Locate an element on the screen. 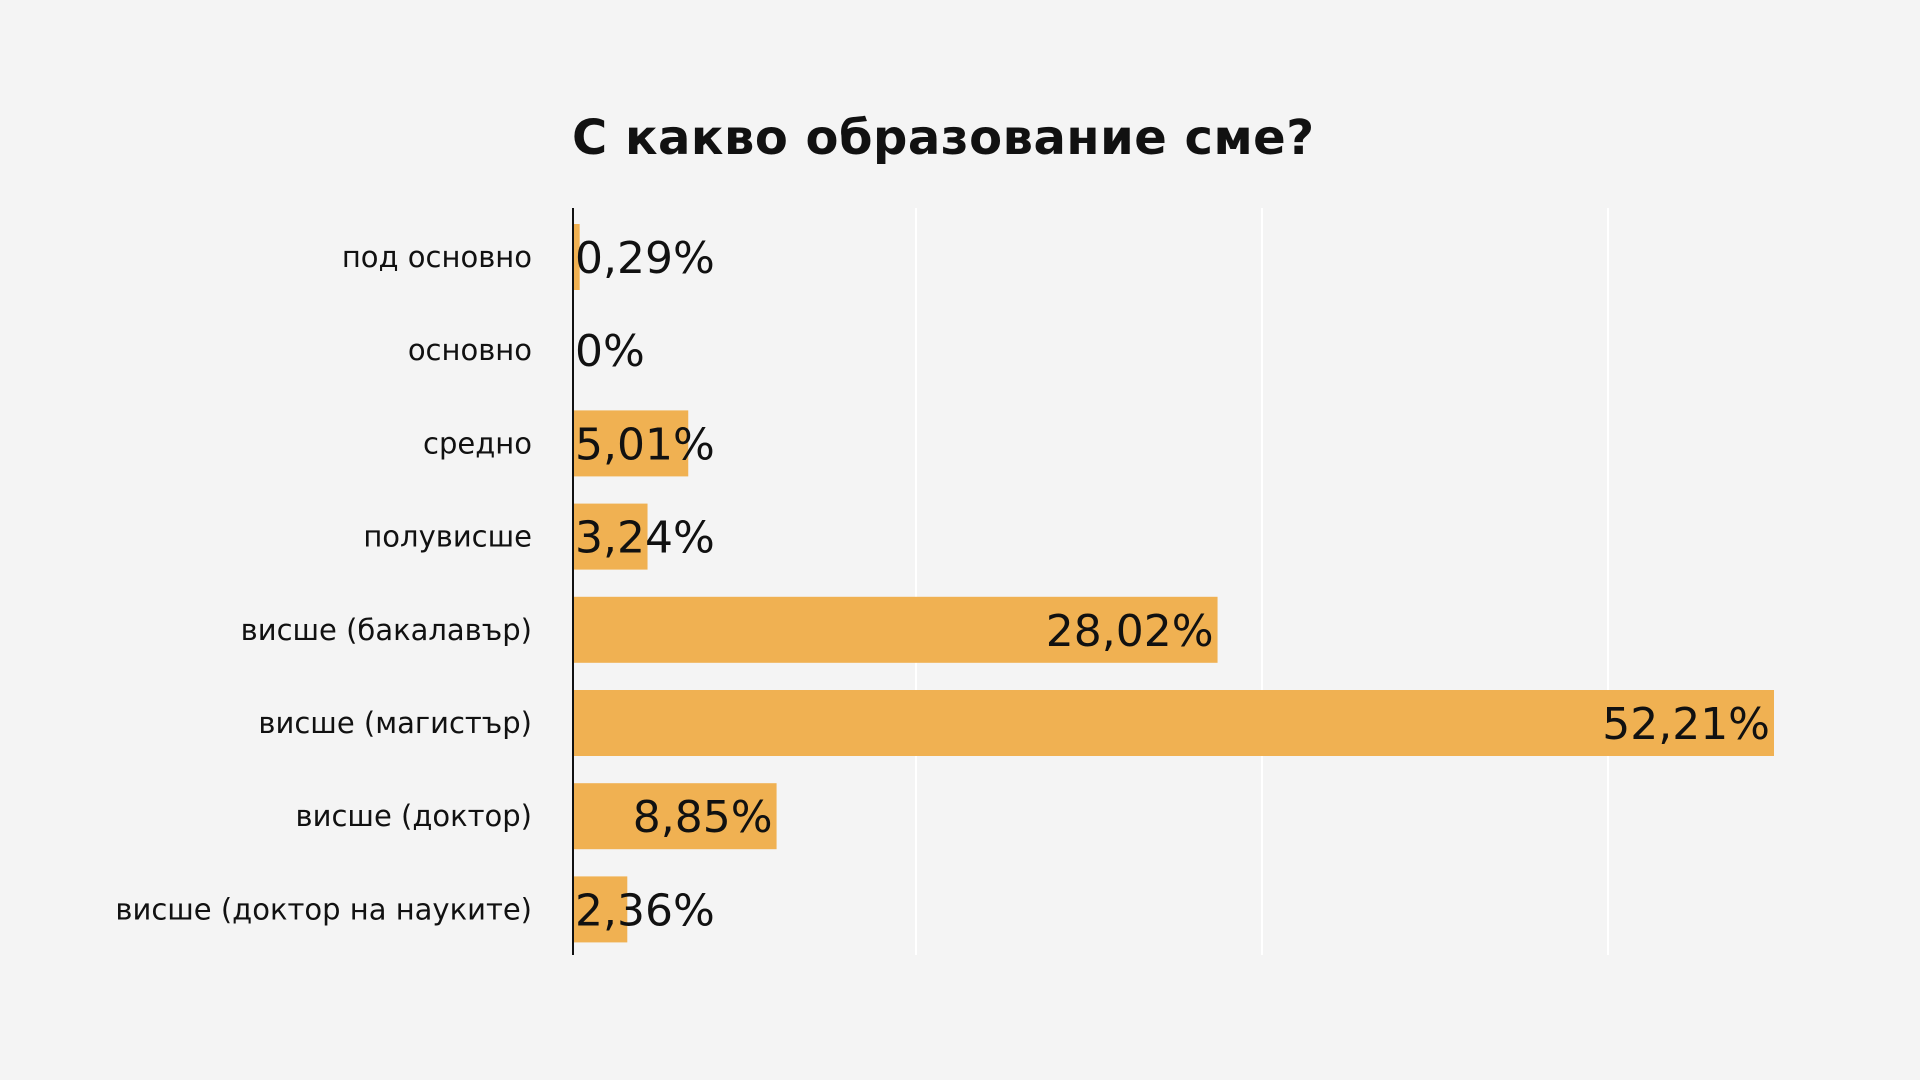 This screenshot has height=1080, width=1920. category-label: средно is located at coordinates (477, 443).